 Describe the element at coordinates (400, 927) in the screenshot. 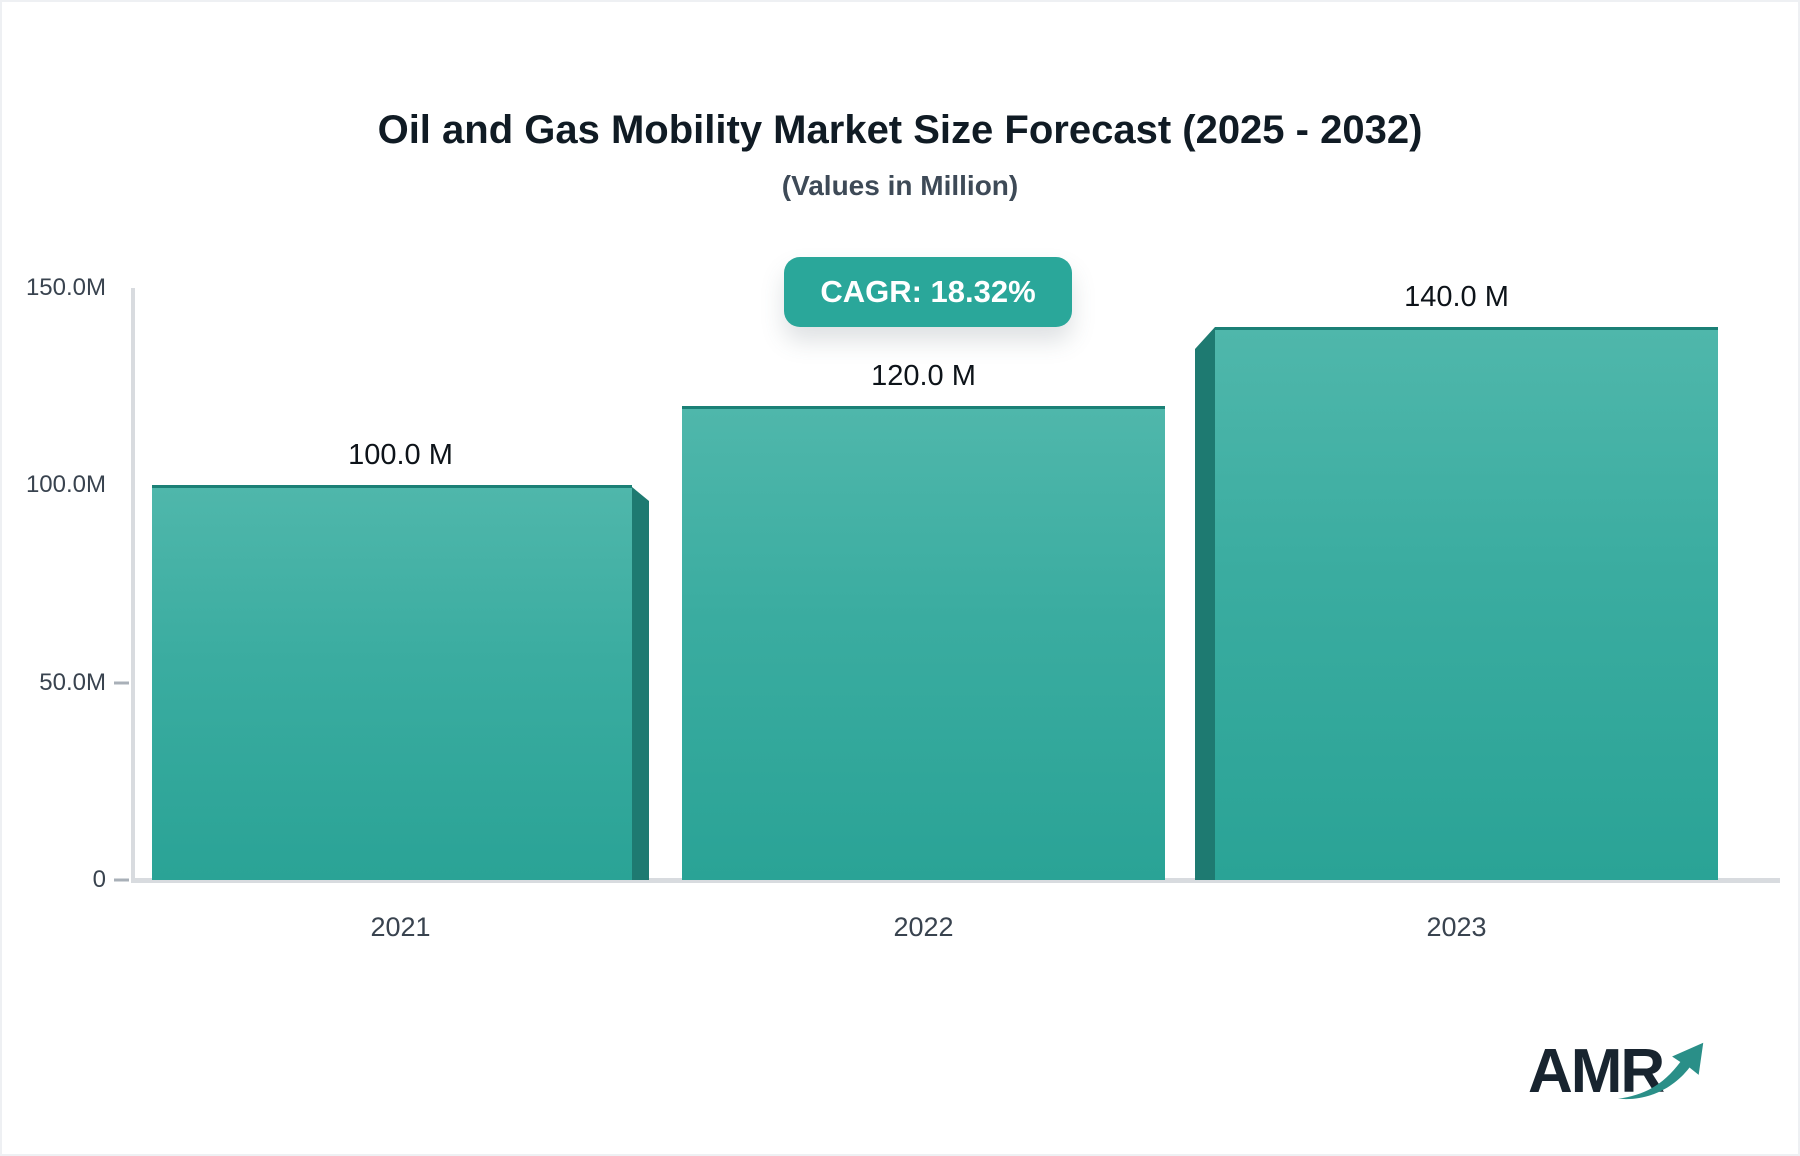

I see `x-axis-label-2021: 2021` at that location.